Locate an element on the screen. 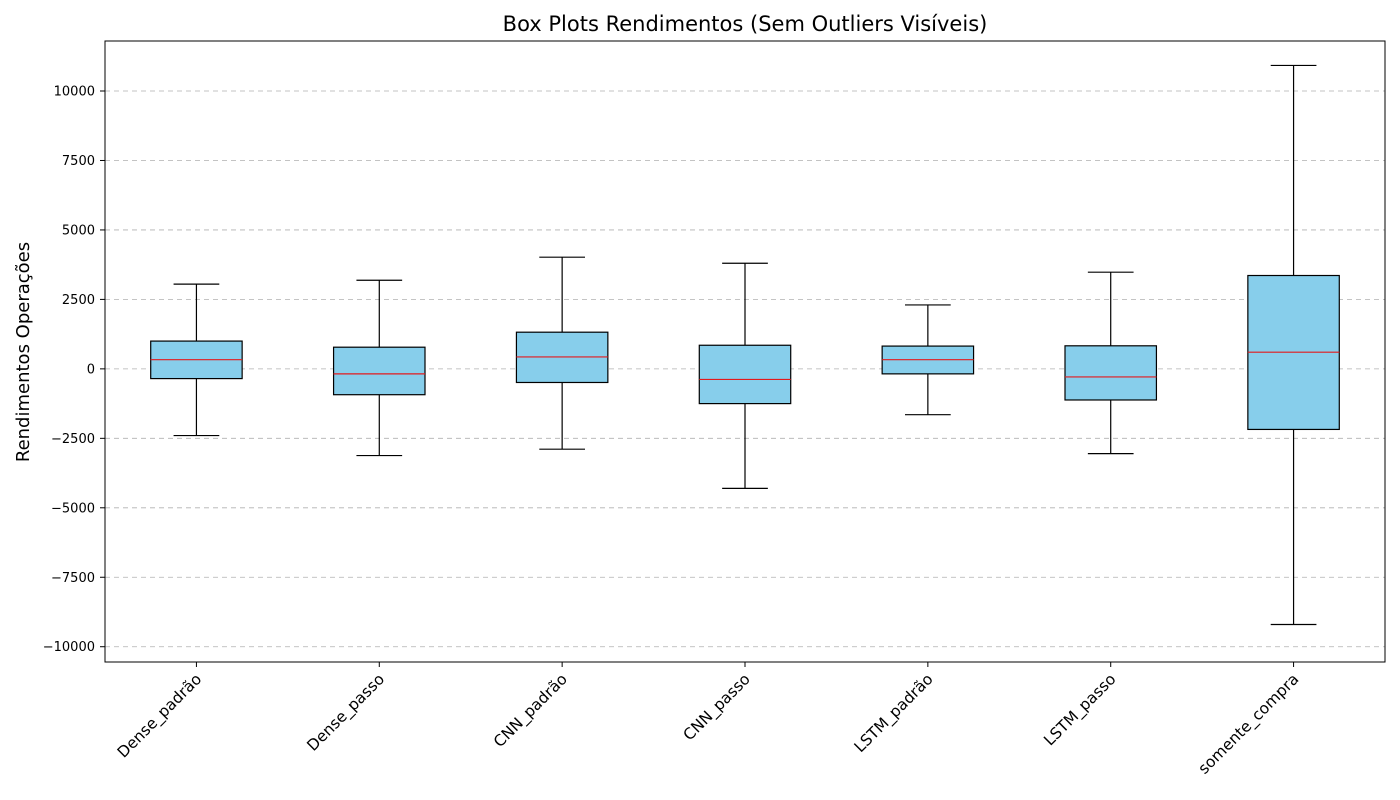 The width and height of the screenshot is (1400, 800). y-tick-label: −10000 is located at coordinates (69, 647).